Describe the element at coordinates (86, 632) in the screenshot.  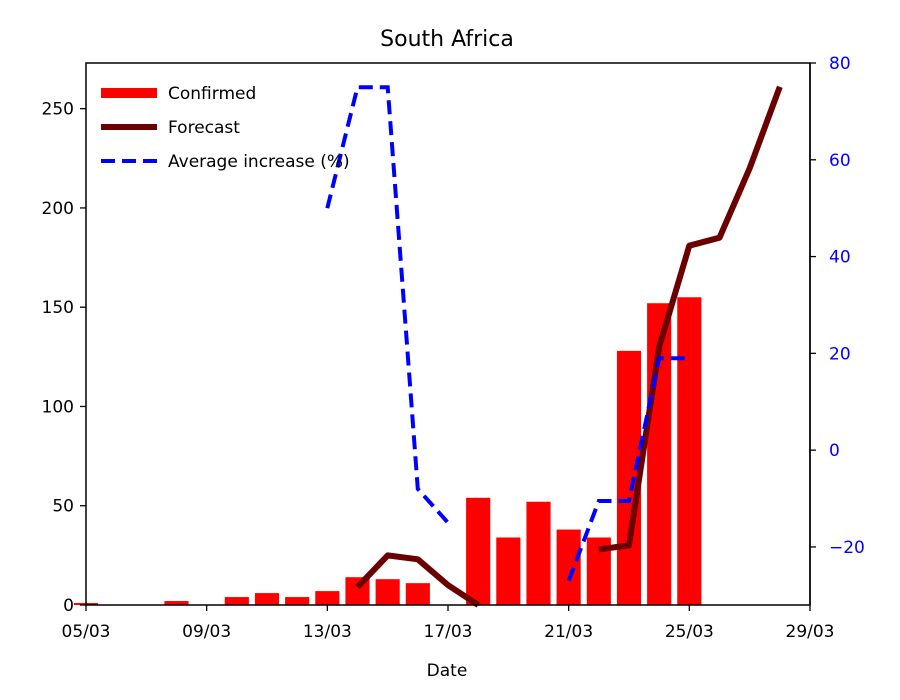
I see `x-tick-label: 05/03` at that location.